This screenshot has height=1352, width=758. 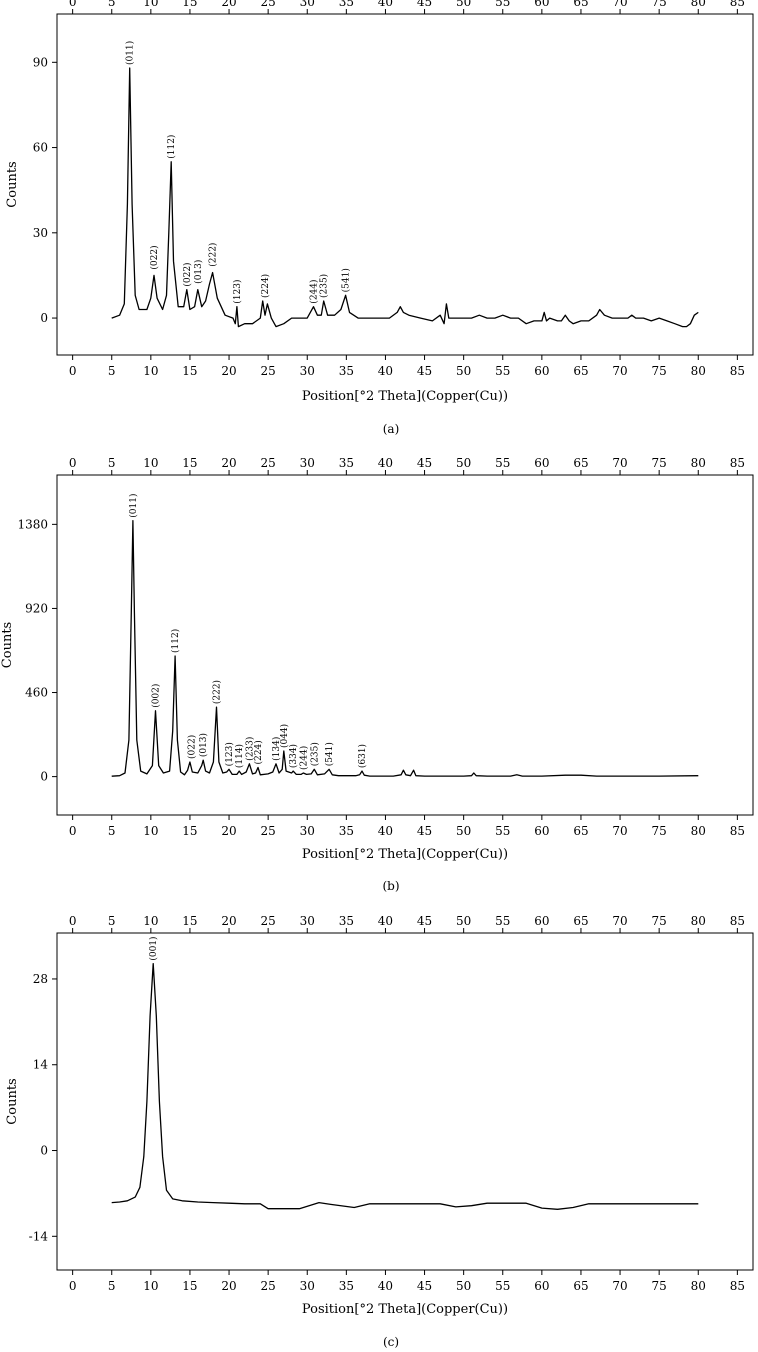 I want to click on panel-caption: (c), so click(x=391, y=1342).